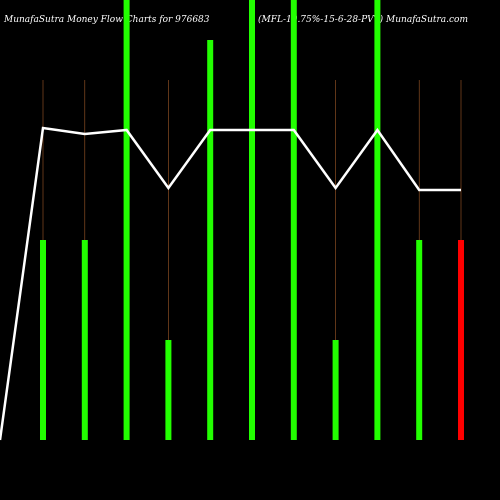  Describe the element at coordinates (363, 19) in the screenshot. I see `chart-subtitle: (MFL-10.75%-15-6-28-PVT) MunafaSutra.com` at that location.